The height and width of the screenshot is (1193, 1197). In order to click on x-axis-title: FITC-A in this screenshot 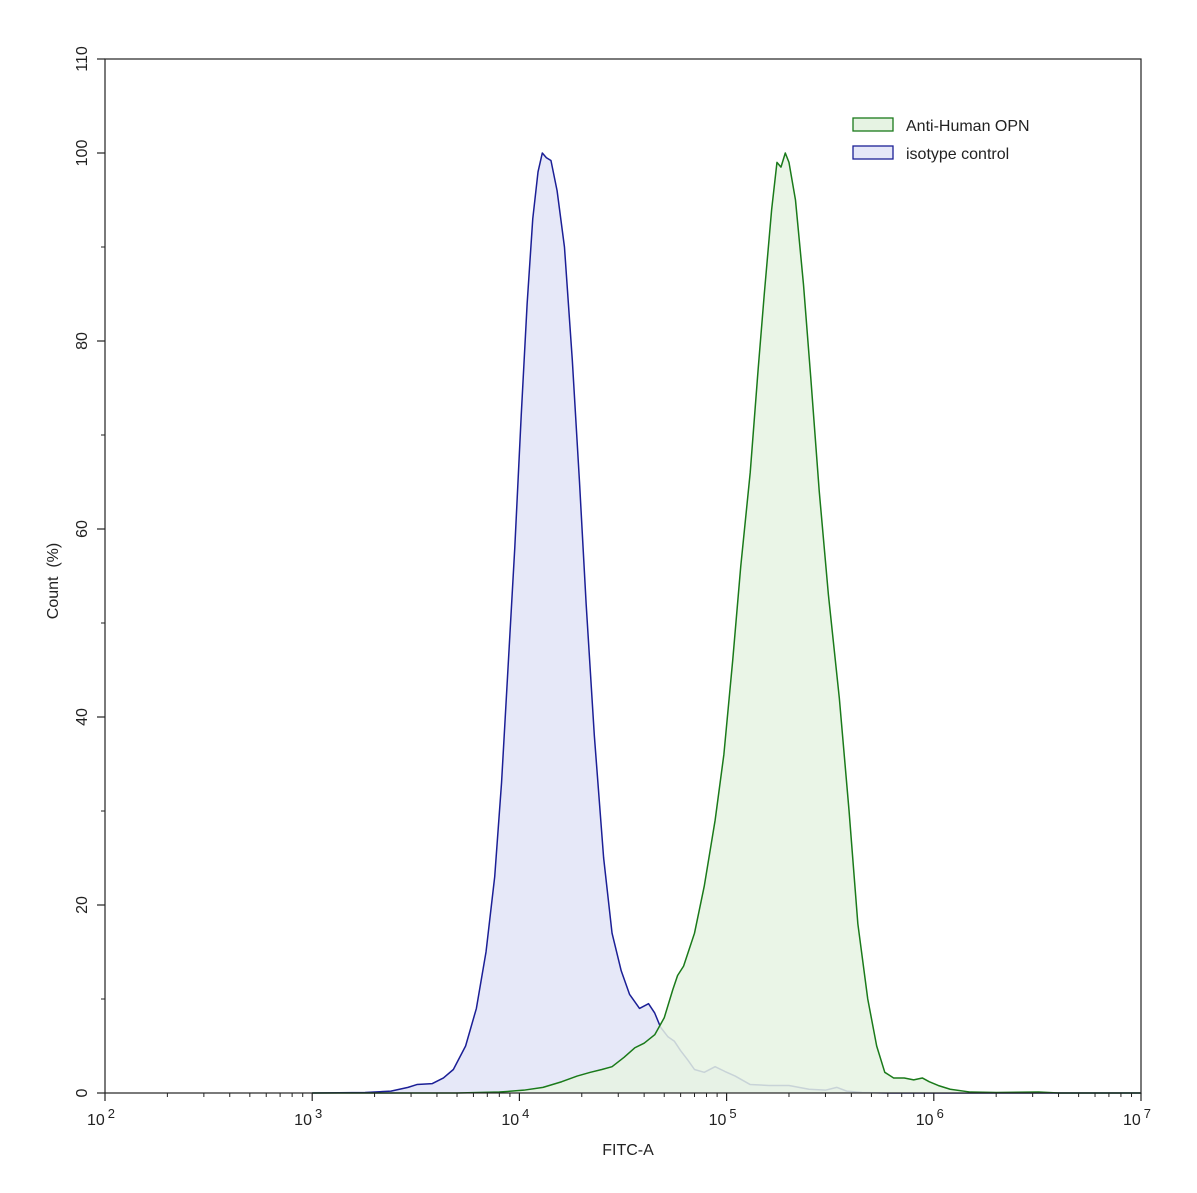, I will do `click(628, 1150)`.